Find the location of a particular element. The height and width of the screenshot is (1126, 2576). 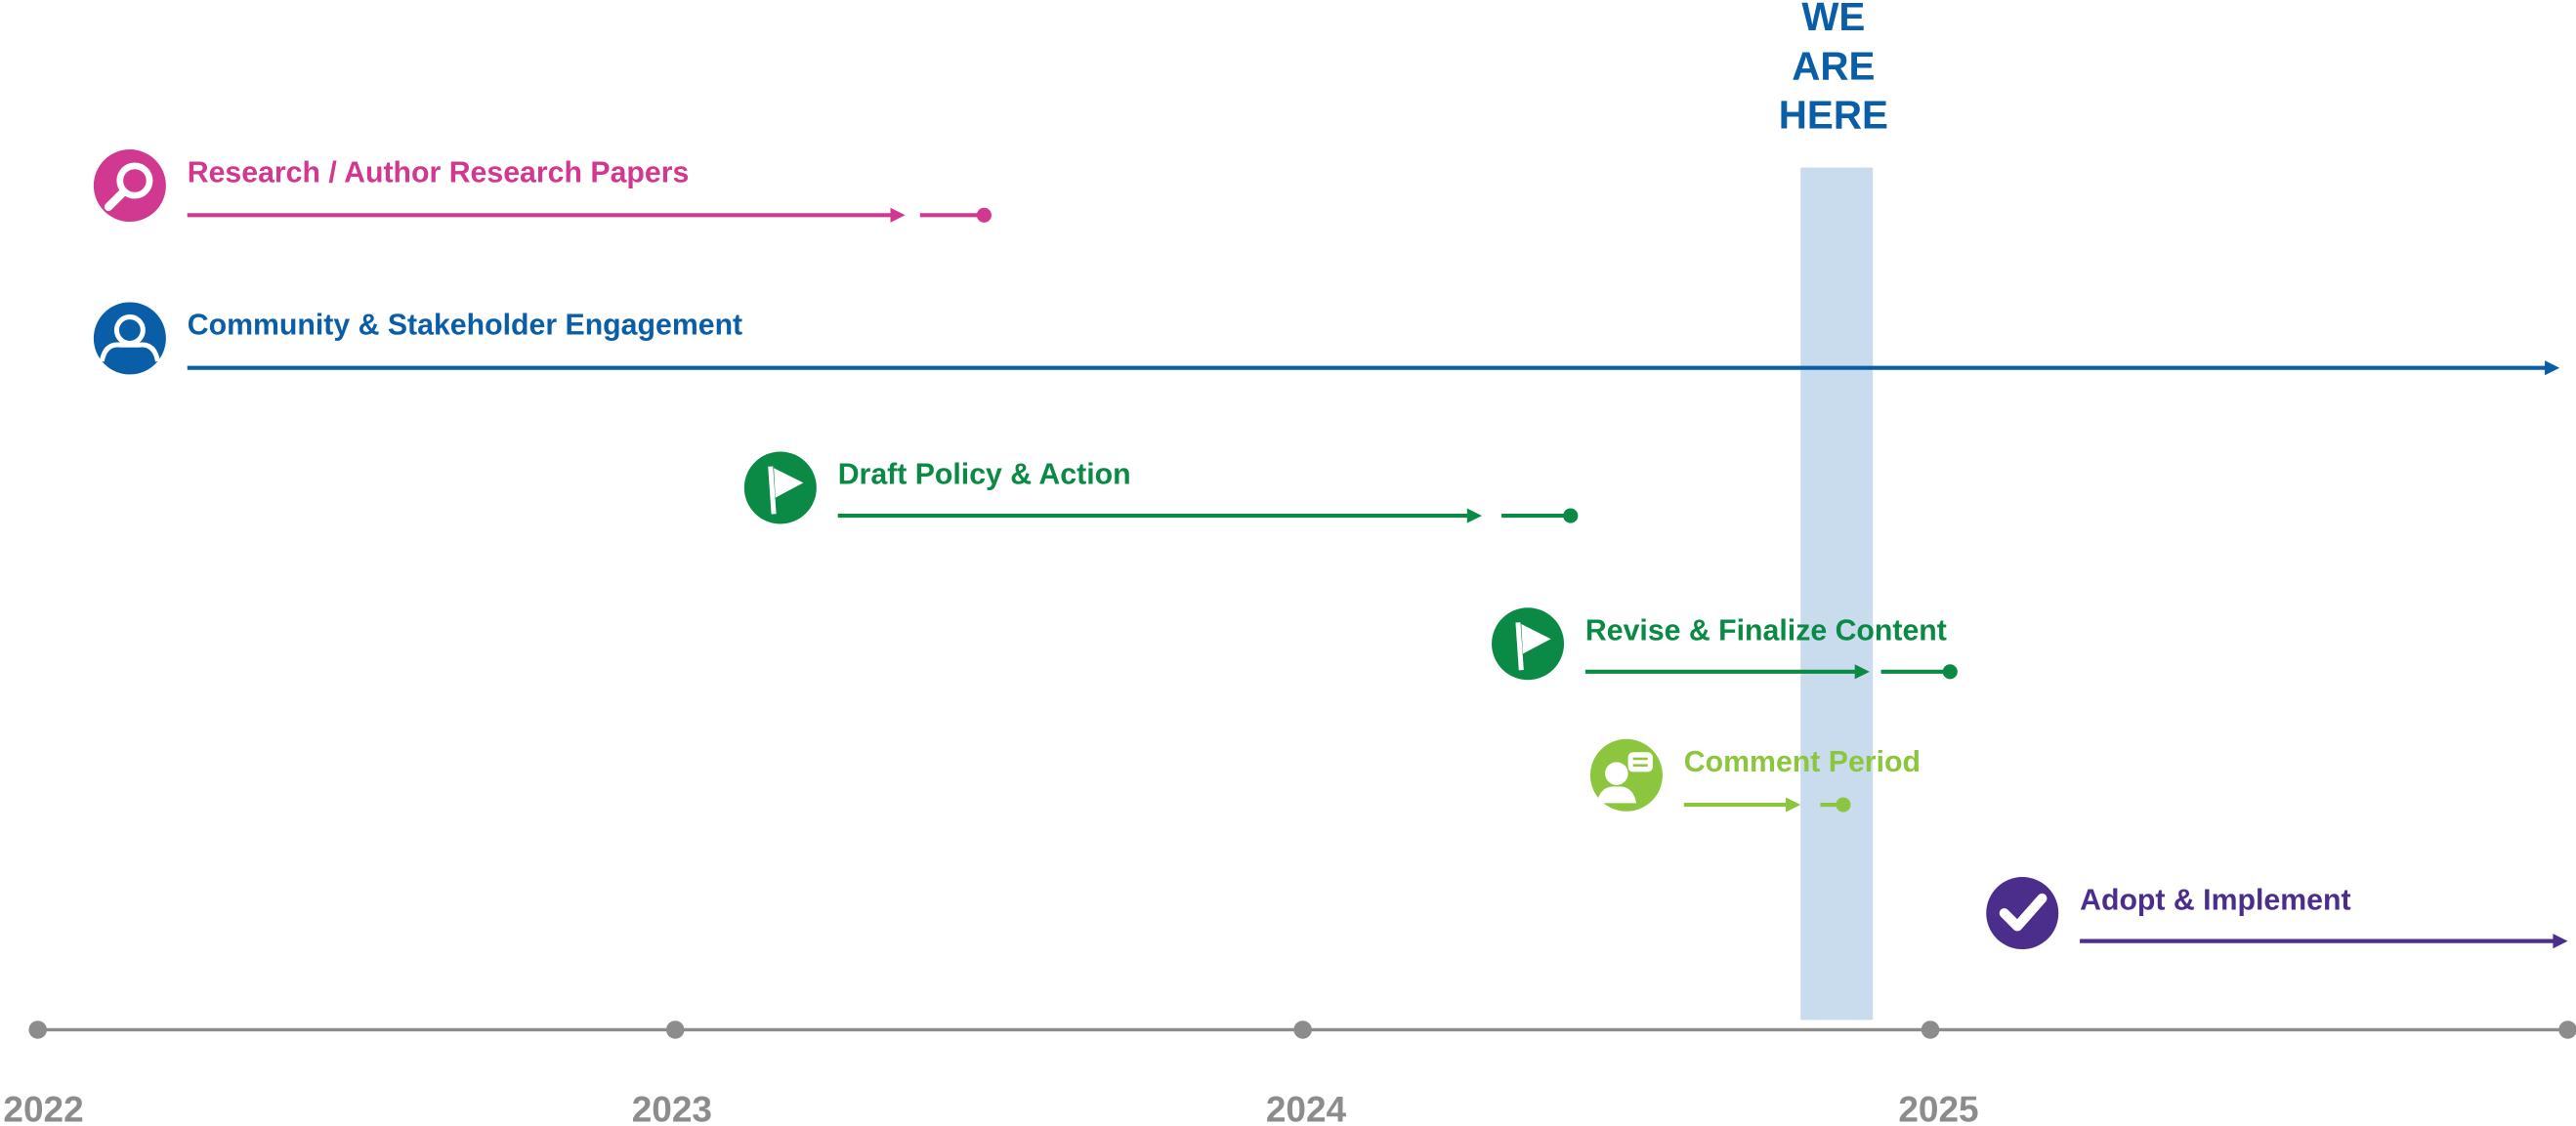

marker-label: ARE is located at coordinates (1833, 65).